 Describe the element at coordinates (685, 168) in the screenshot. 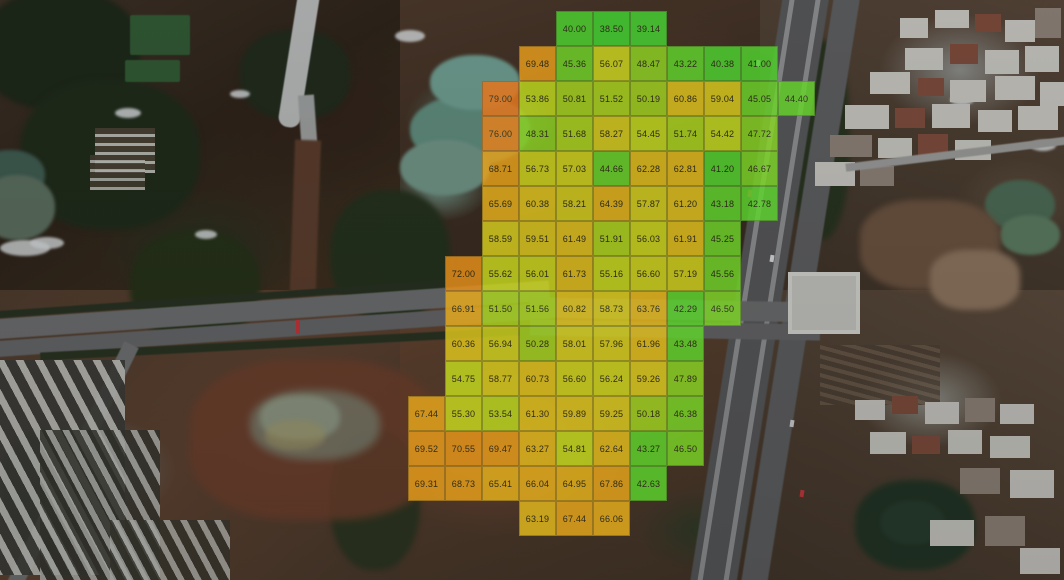

I see `grid-cell: 62.81` at that location.